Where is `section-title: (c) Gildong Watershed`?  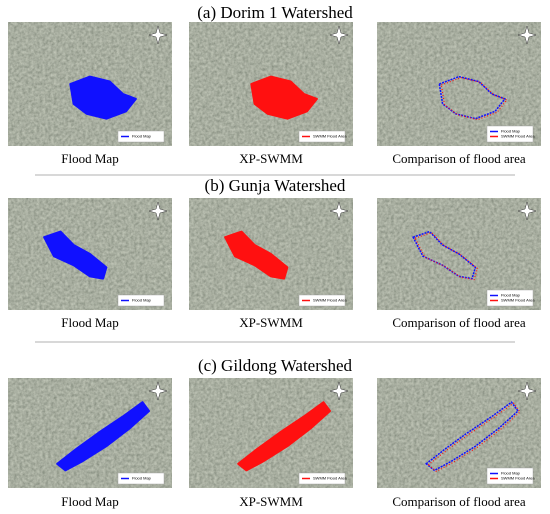
section-title: (c) Gildong Watershed is located at coordinates (275, 365).